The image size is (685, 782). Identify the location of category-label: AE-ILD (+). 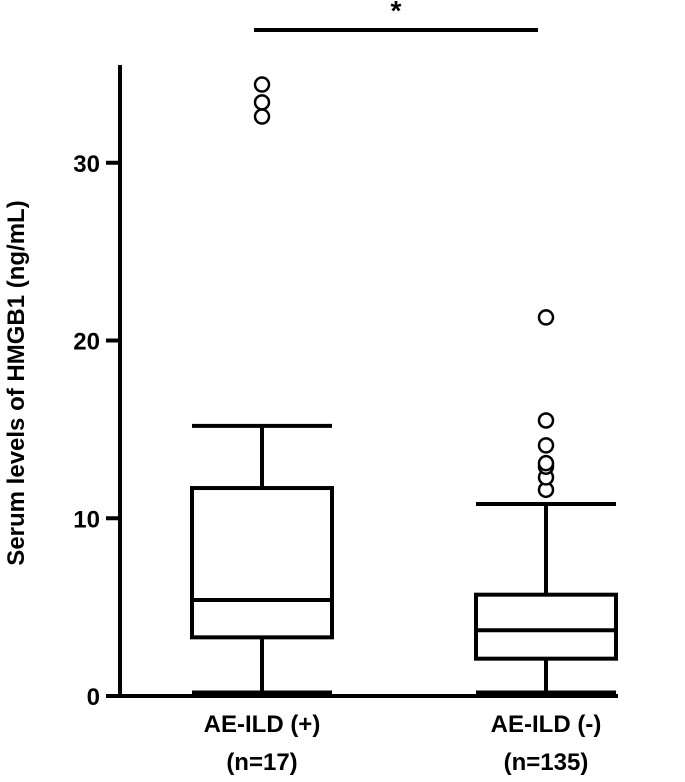
(262, 724).